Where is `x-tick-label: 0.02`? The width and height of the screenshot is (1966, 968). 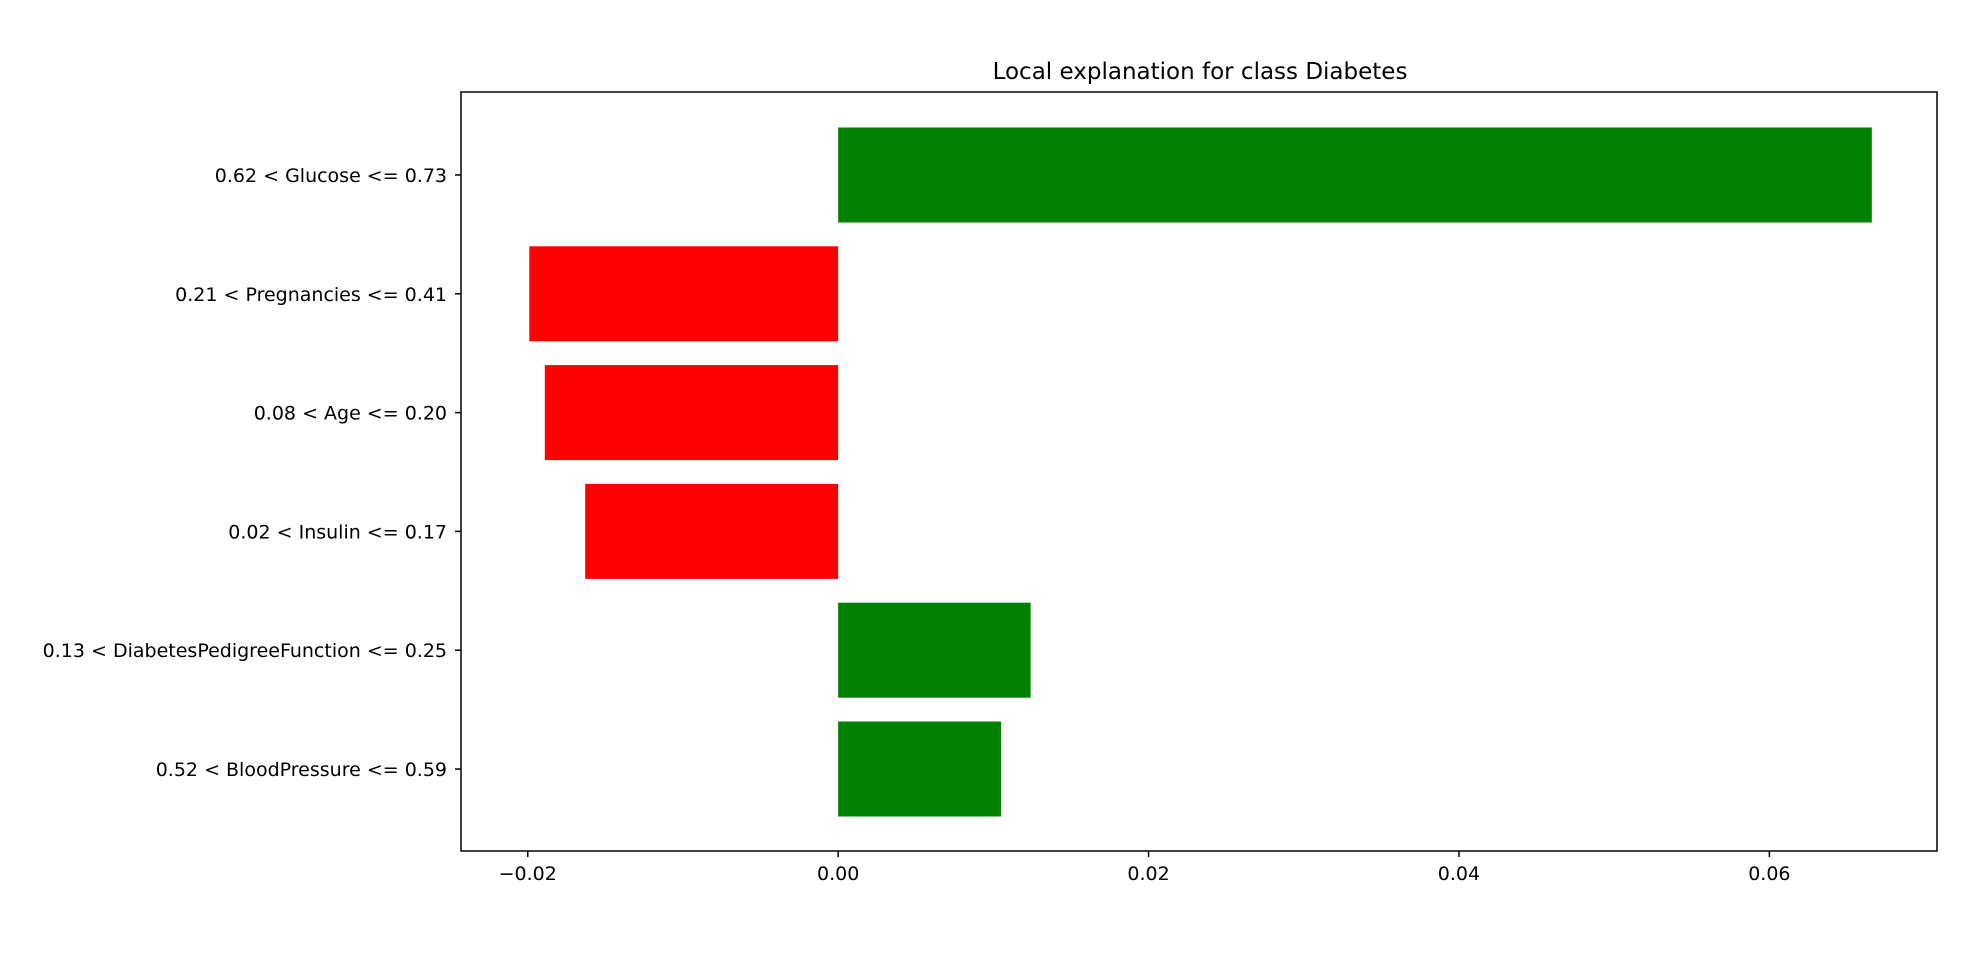 x-tick-label: 0.02 is located at coordinates (1148, 874).